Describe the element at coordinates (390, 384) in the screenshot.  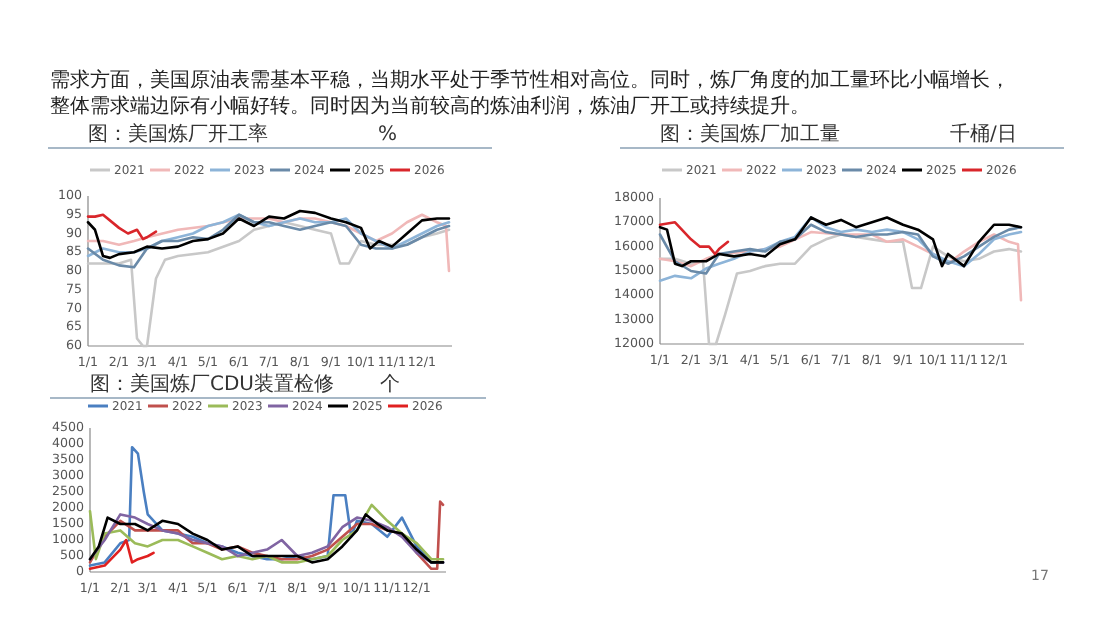
I see `y-axis-title: 个` at that location.